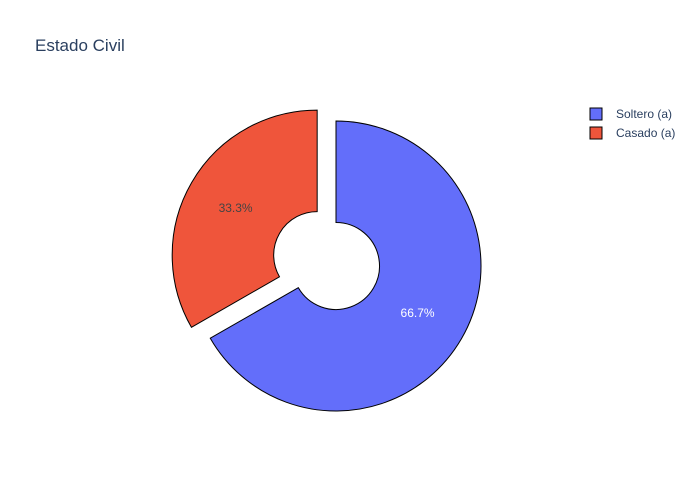 The image size is (700, 500). What do you see at coordinates (236, 208) in the screenshot?
I see `slice-percent-label: 33.3%` at bounding box center [236, 208].